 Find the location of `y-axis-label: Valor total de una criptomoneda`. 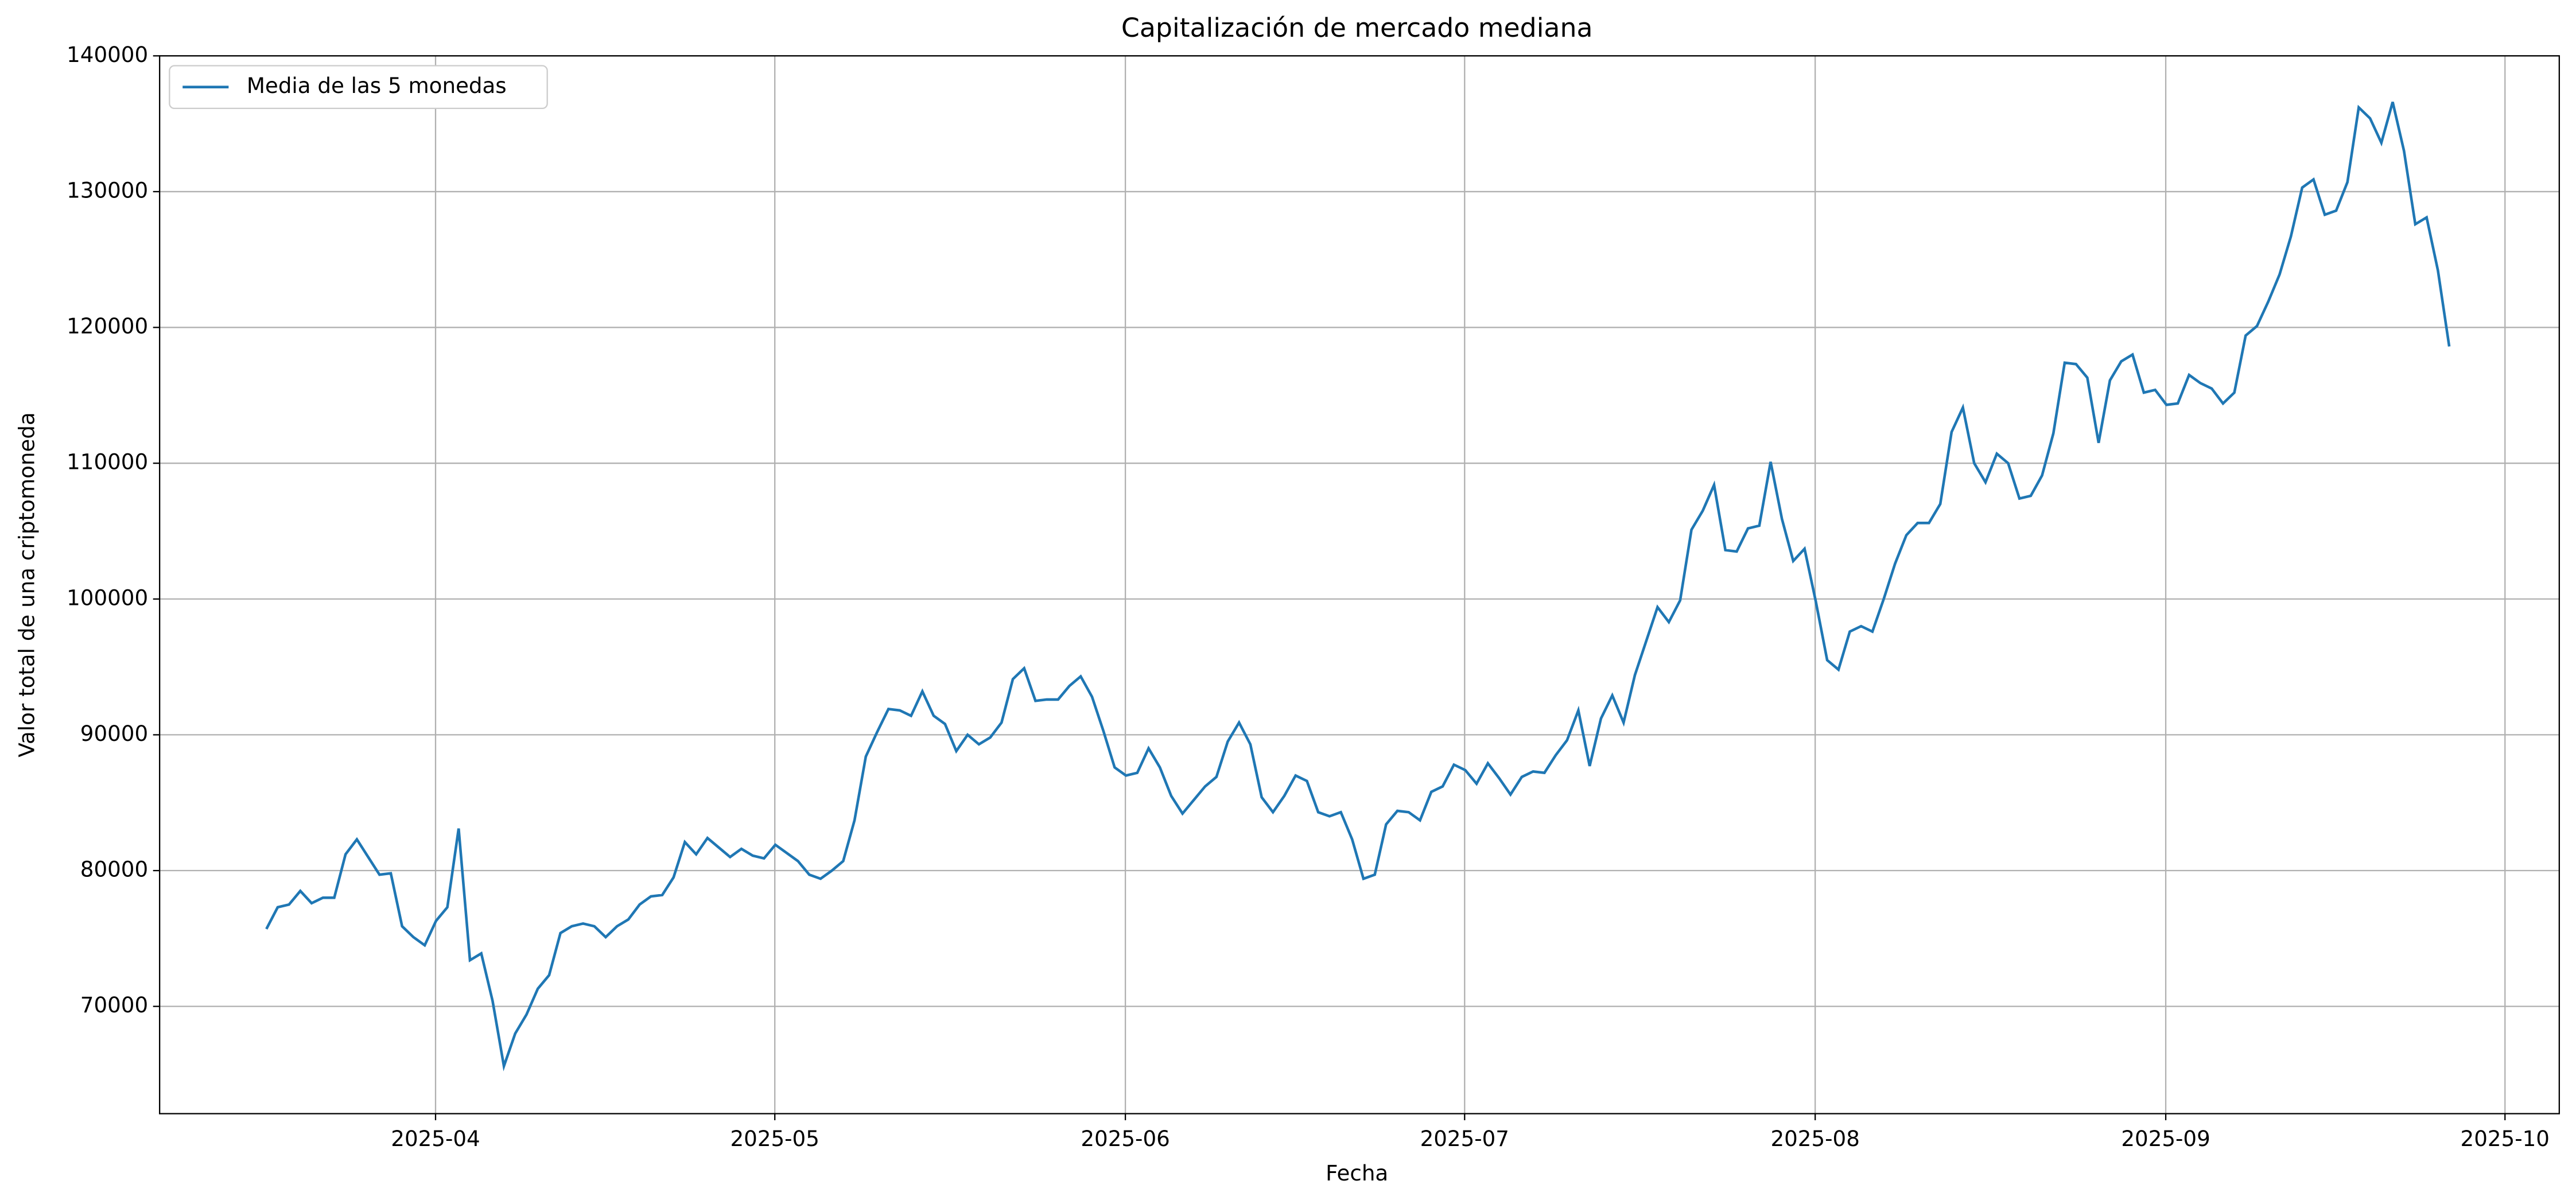

y-axis-label: Valor total de una criptomoneda is located at coordinates (27, 584).